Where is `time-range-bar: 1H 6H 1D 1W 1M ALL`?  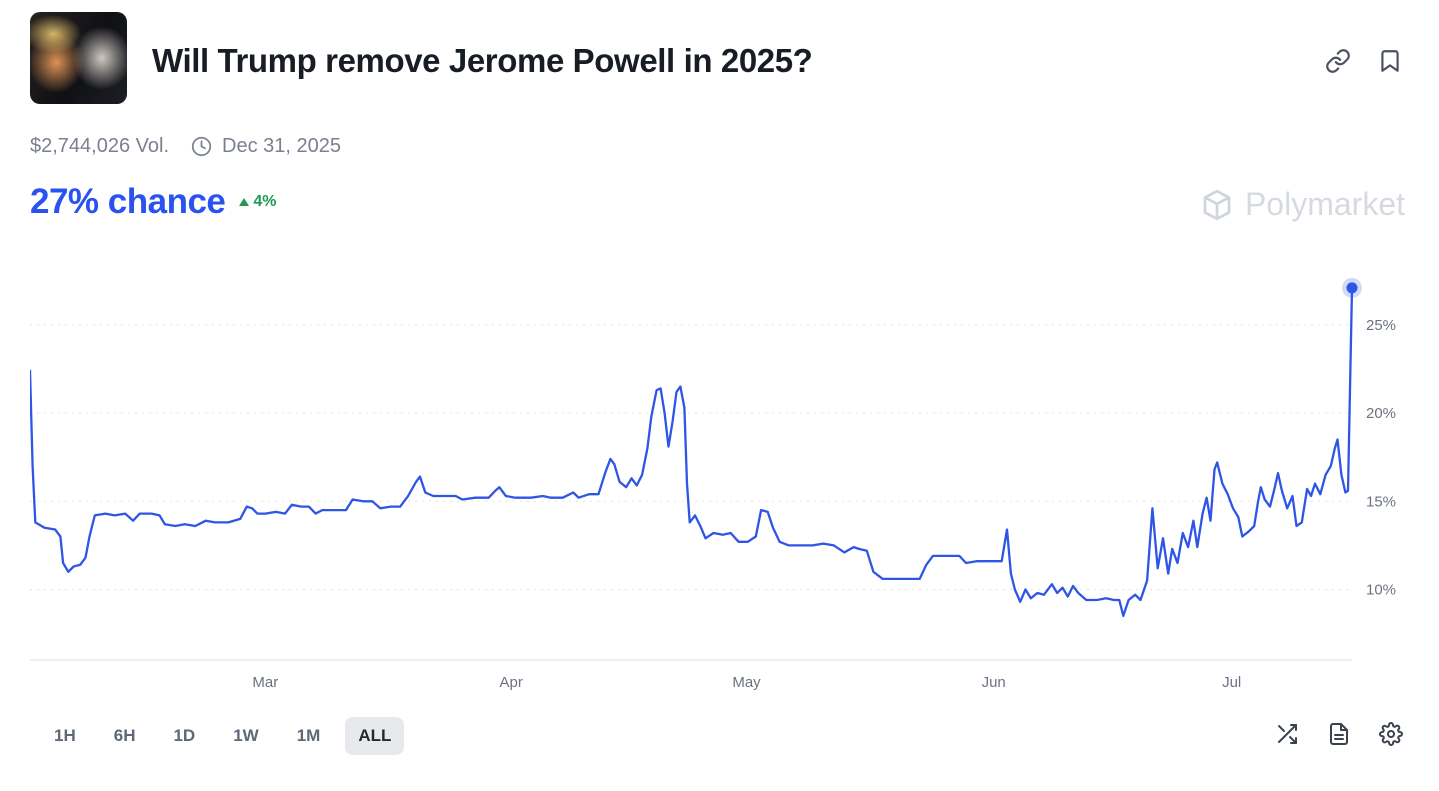
time-range-bar: 1H 6H 1D 1W 1M ALL is located at coordinates (223, 736).